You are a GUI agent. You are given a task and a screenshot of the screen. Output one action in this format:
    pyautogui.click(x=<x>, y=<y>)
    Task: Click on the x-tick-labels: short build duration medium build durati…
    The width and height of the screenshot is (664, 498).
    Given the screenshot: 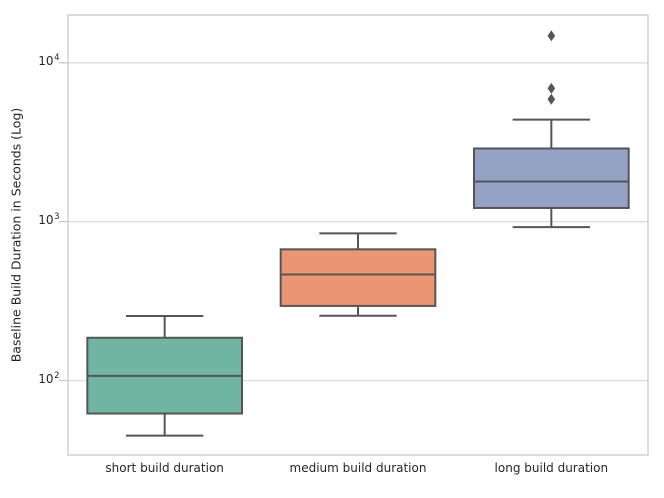 What is the action you would take?
    pyautogui.click(x=358, y=468)
    